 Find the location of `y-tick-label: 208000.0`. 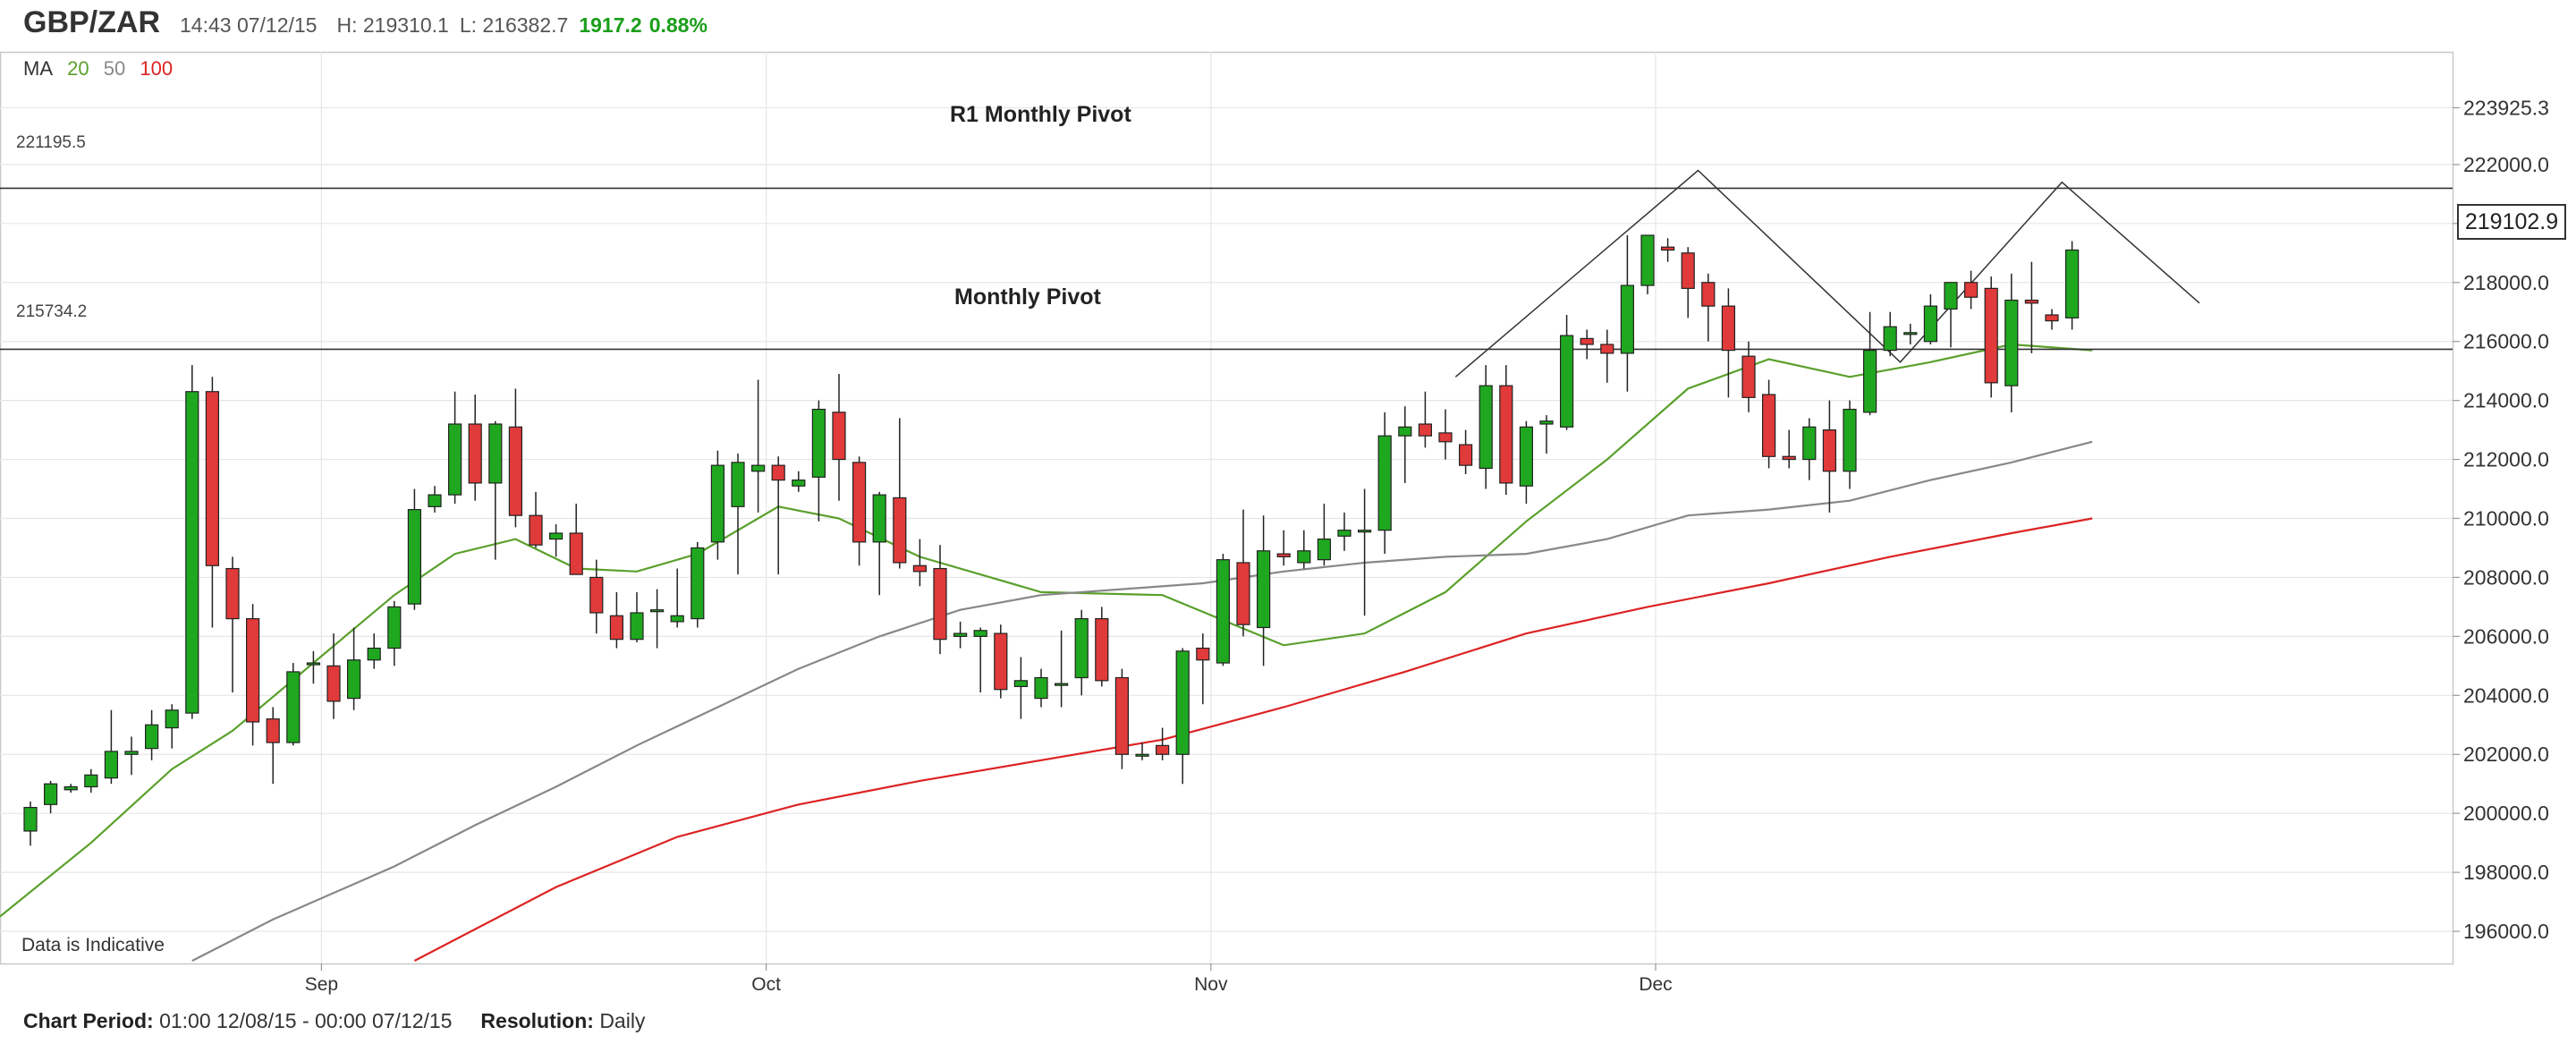

y-tick-label: 208000.0 is located at coordinates (2506, 577).